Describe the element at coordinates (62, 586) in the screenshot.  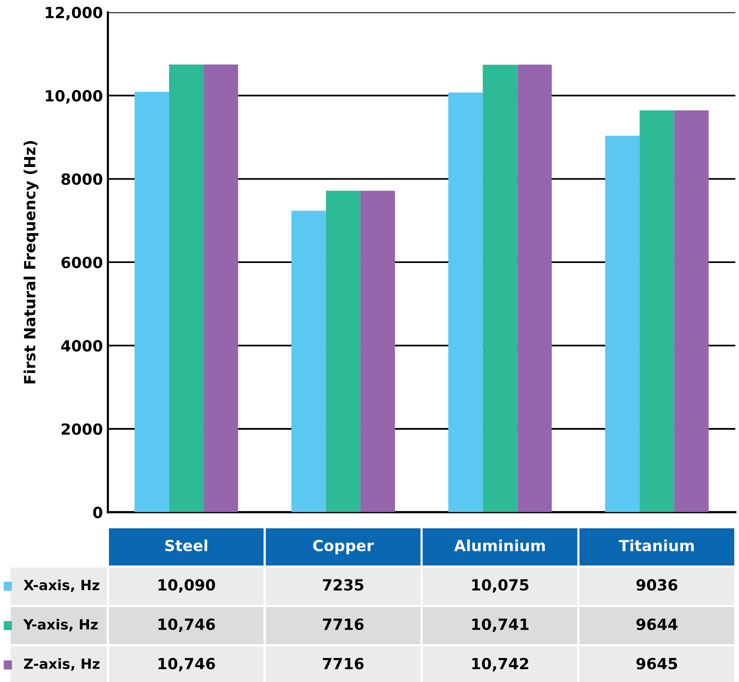
I see `legend-label: X-axis, Hz` at that location.